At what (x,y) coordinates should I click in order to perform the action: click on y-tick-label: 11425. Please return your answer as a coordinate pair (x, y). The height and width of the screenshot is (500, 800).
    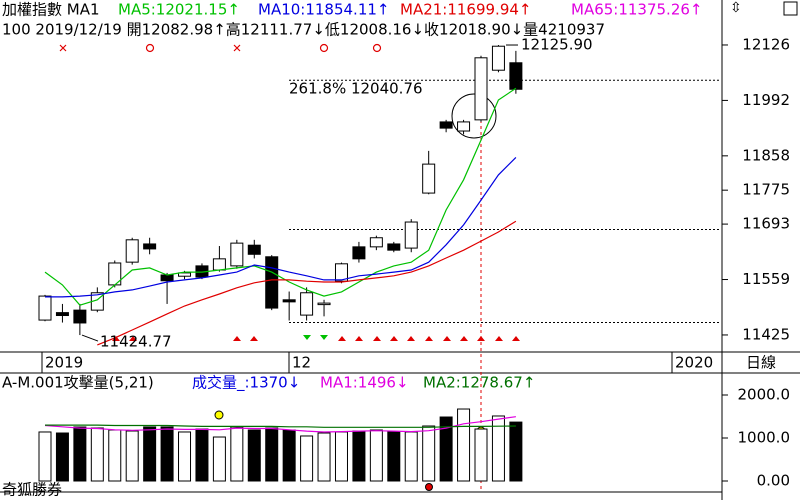
    Looking at the image, I should click on (766, 334).